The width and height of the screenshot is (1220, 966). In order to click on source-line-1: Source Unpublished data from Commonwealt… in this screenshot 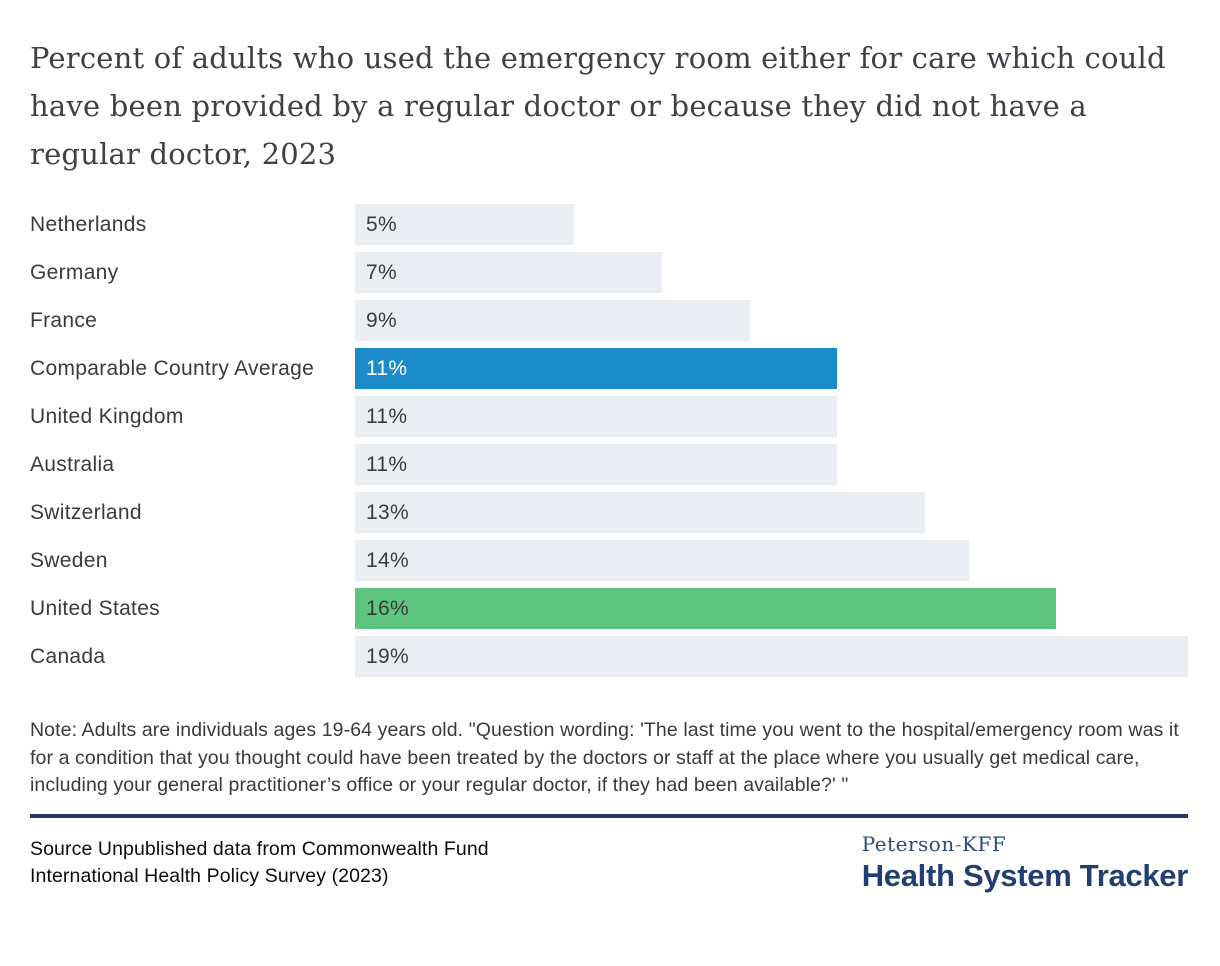, I will do `click(259, 848)`.